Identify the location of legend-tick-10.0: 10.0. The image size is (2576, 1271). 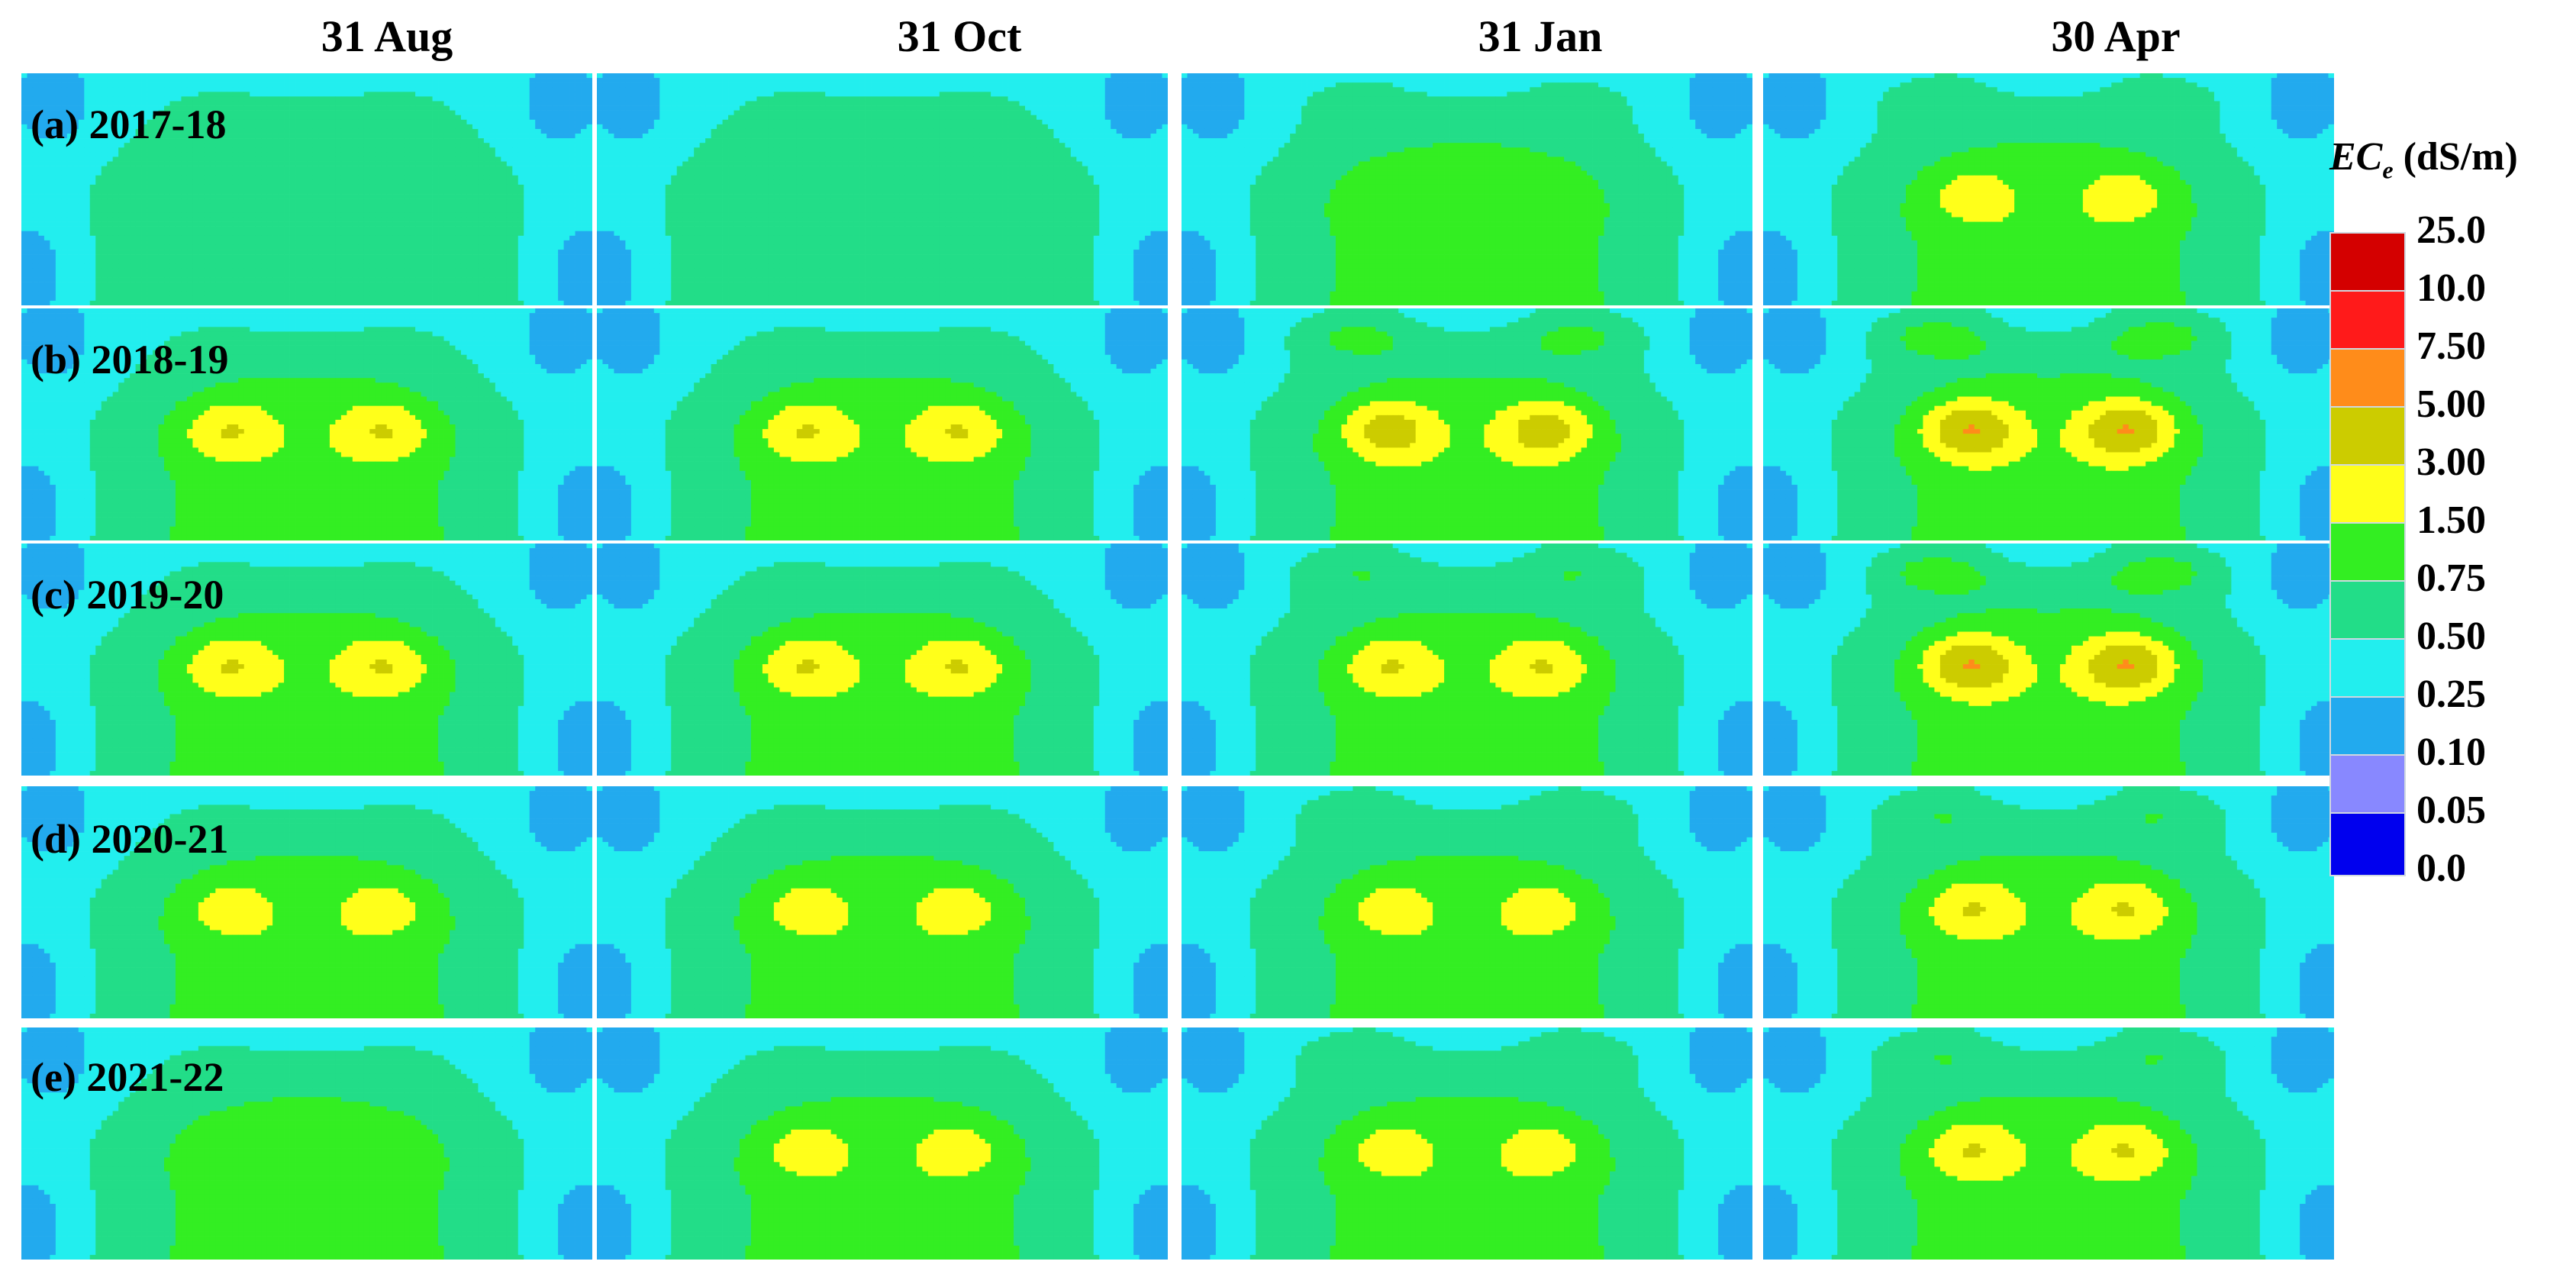
(2451, 288).